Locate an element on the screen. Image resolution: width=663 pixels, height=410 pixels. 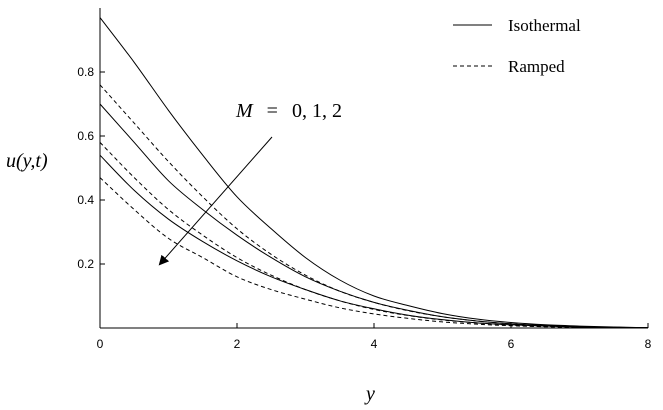
annotation-arrow is located at coordinates (215, 201).